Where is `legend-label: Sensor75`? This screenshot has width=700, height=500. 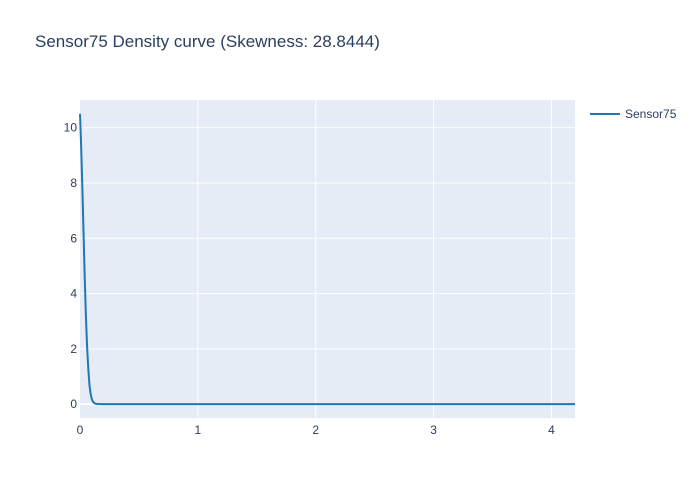
legend-label: Sensor75 is located at coordinates (651, 114).